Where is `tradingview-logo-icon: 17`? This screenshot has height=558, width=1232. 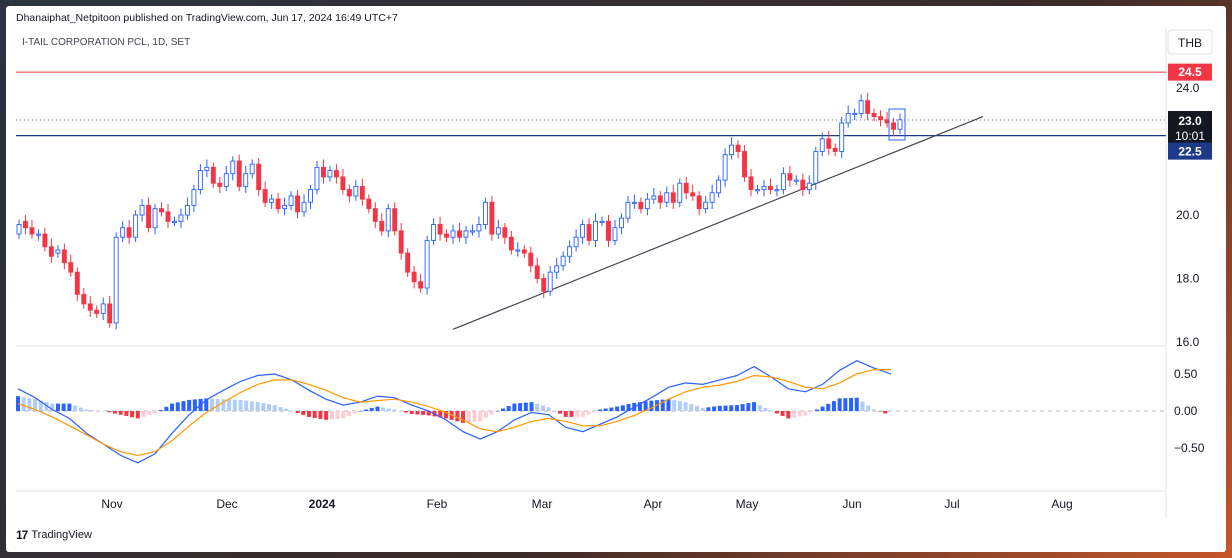 tradingview-logo-icon: 17 is located at coordinates (22, 535).